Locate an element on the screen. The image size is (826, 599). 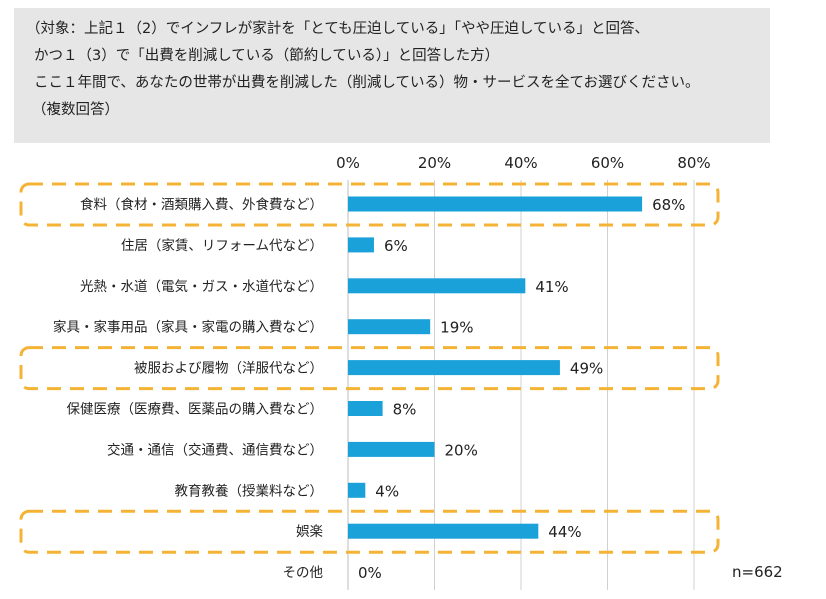
question-line-2: かつ１（3）で「出費を削減している（節約している）」と回答した方） is located at coordinates (267, 56).